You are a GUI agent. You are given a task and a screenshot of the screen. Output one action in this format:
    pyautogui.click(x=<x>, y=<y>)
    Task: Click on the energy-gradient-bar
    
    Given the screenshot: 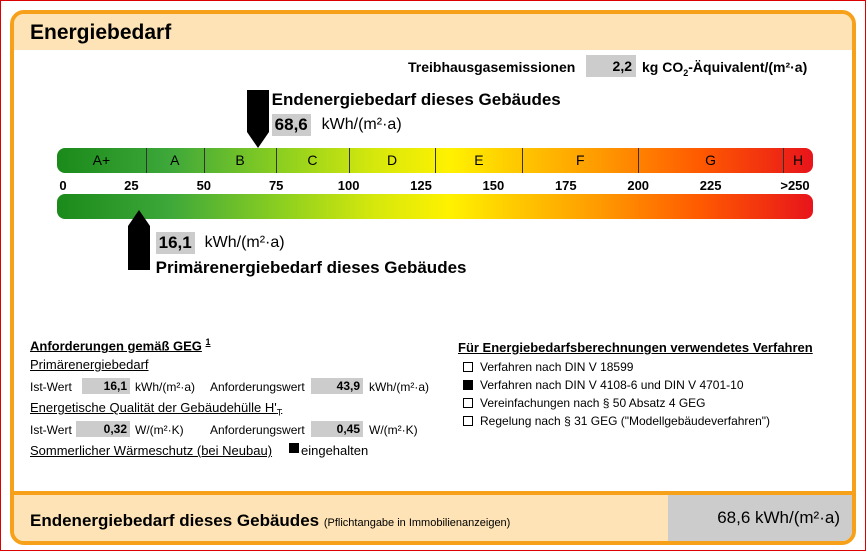 What is the action you would take?
    pyautogui.click(x=435, y=206)
    